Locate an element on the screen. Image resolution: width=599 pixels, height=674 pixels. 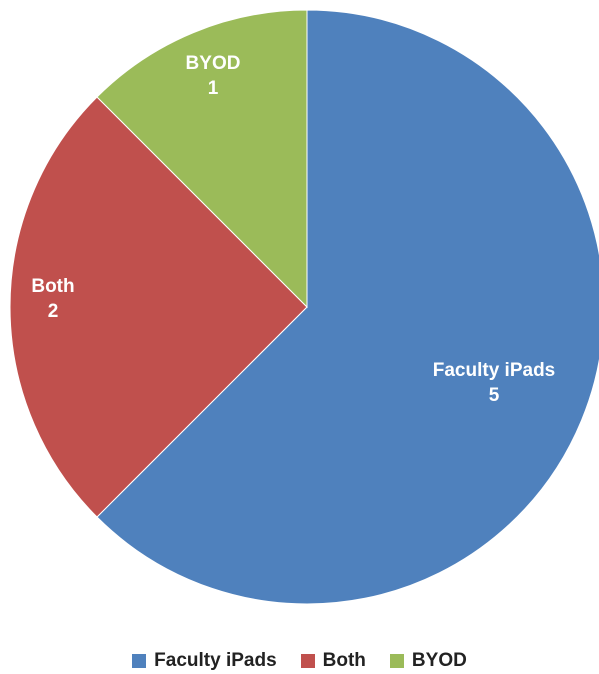
legend: Faculty iPads Both BYOD is located at coordinates (299, 661).